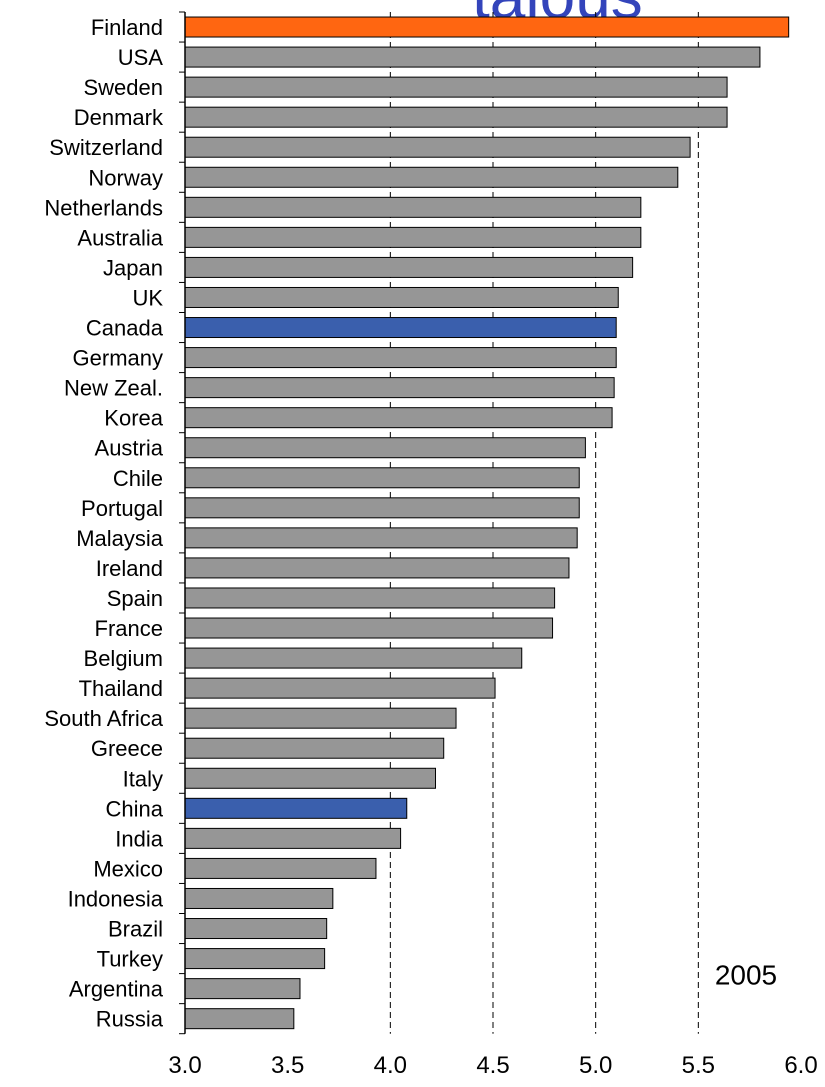 Image resolution: width=825 pixels, height=1087 pixels. What do you see at coordinates (390, 1065) in the screenshot?
I see `x-tick-label: 4.0` at bounding box center [390, 1065].